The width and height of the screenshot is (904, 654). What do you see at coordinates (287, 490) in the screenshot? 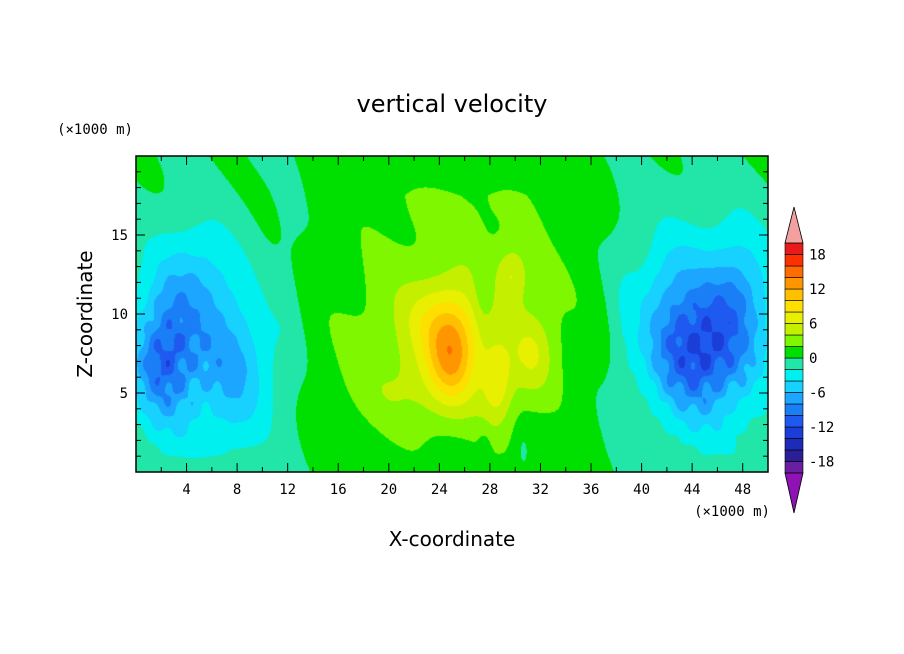
I see `x-tick-label: 12` at bounding box center [287, 490].